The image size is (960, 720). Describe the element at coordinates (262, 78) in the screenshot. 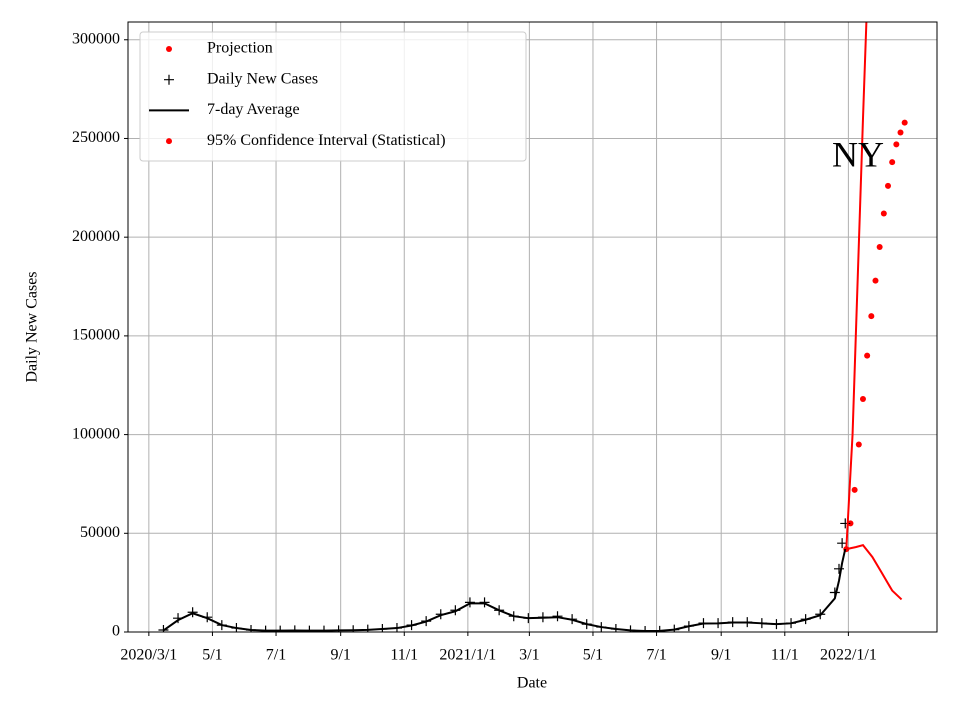

I see `legend-label: Daily New Cases` at that location.